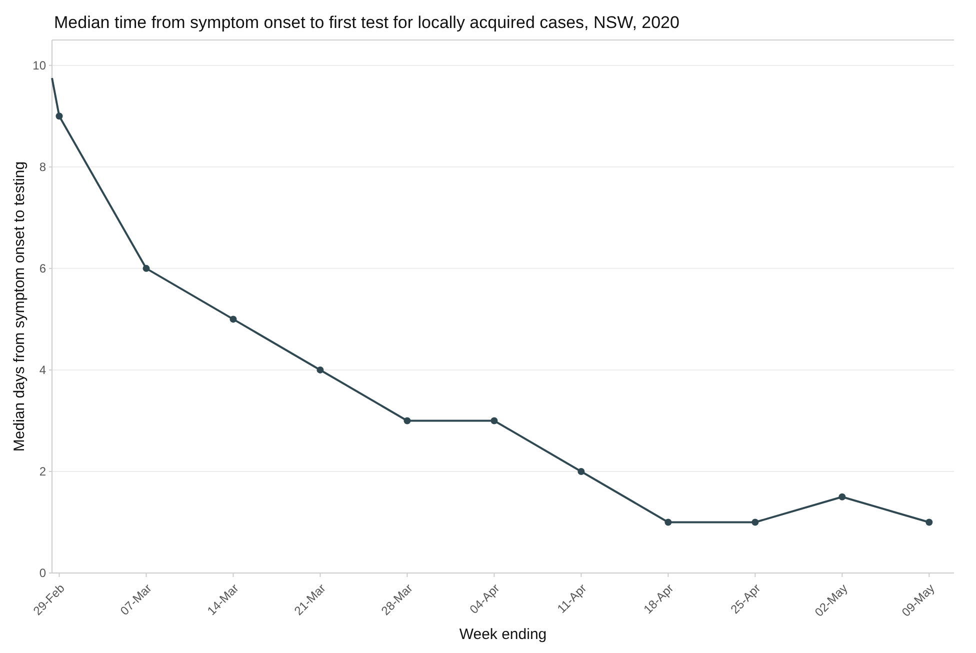 This screenshot has width=976, height=653. I want to click on chart-title: Median time from symptom onset to first test for locally acquired cases, NSW, 2020, so click(367, 22).